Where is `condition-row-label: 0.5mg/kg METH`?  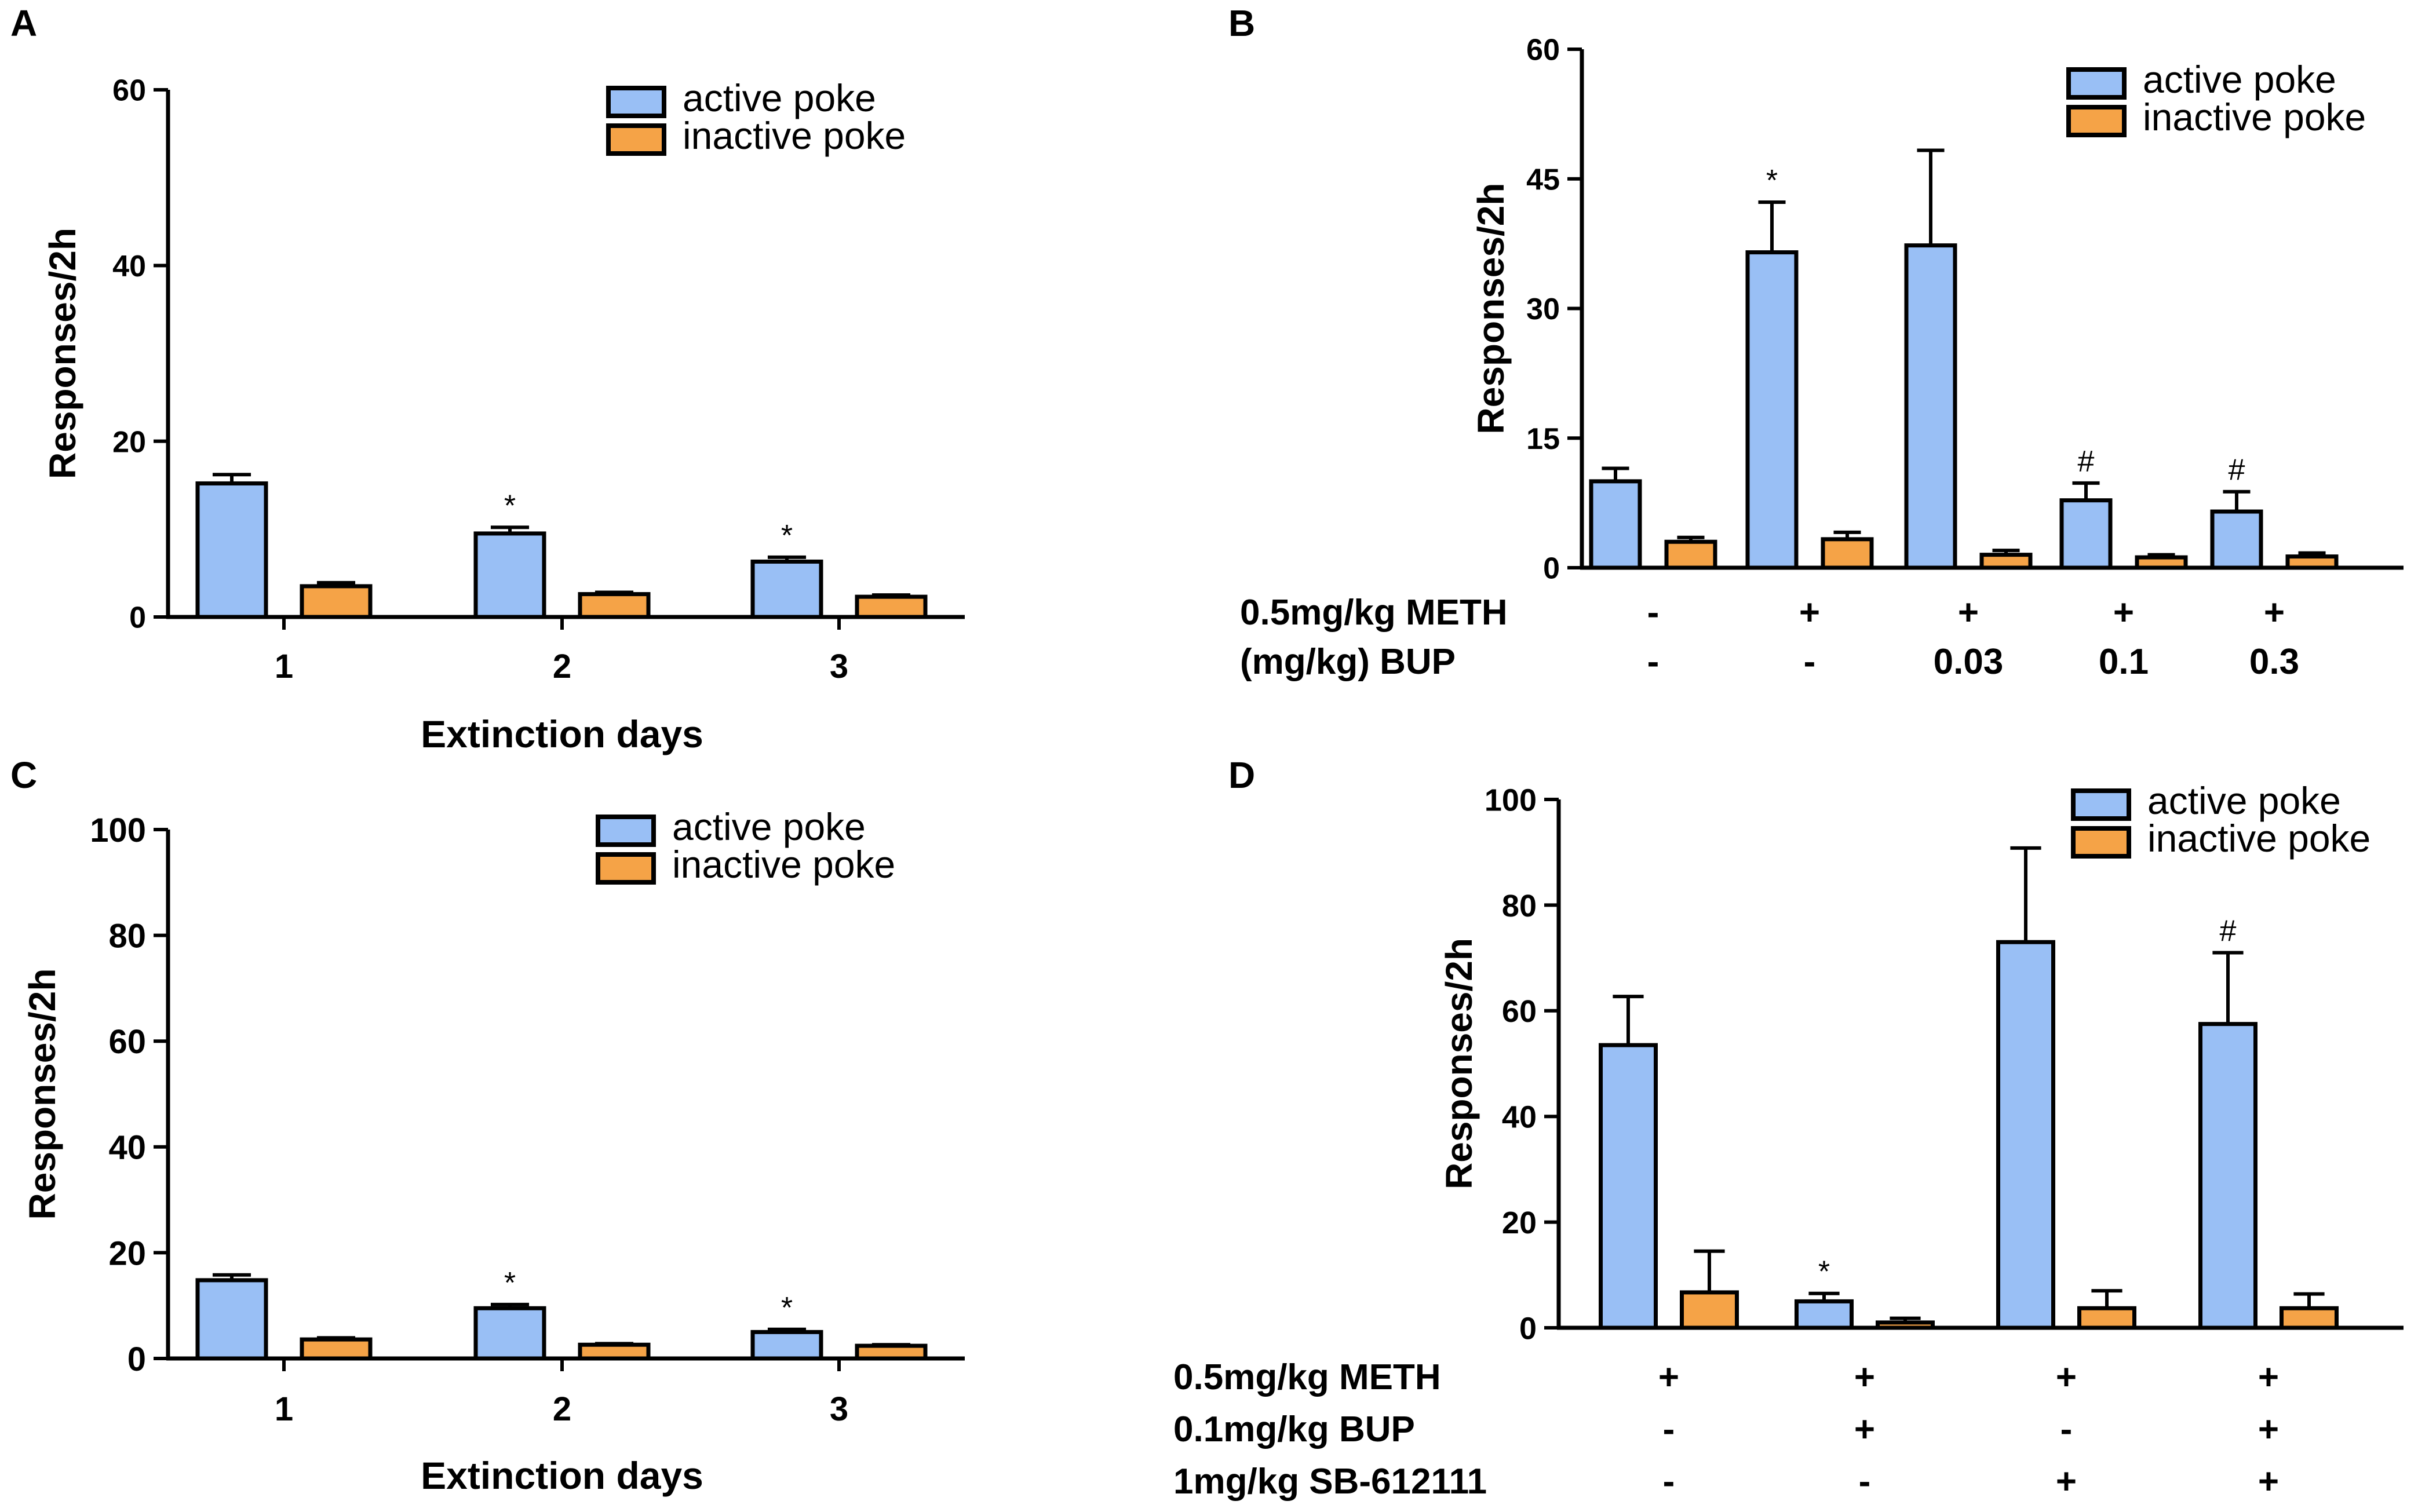
condition-row-label: 0.5mg/kg METH is located at coordinates (1307, 1377).